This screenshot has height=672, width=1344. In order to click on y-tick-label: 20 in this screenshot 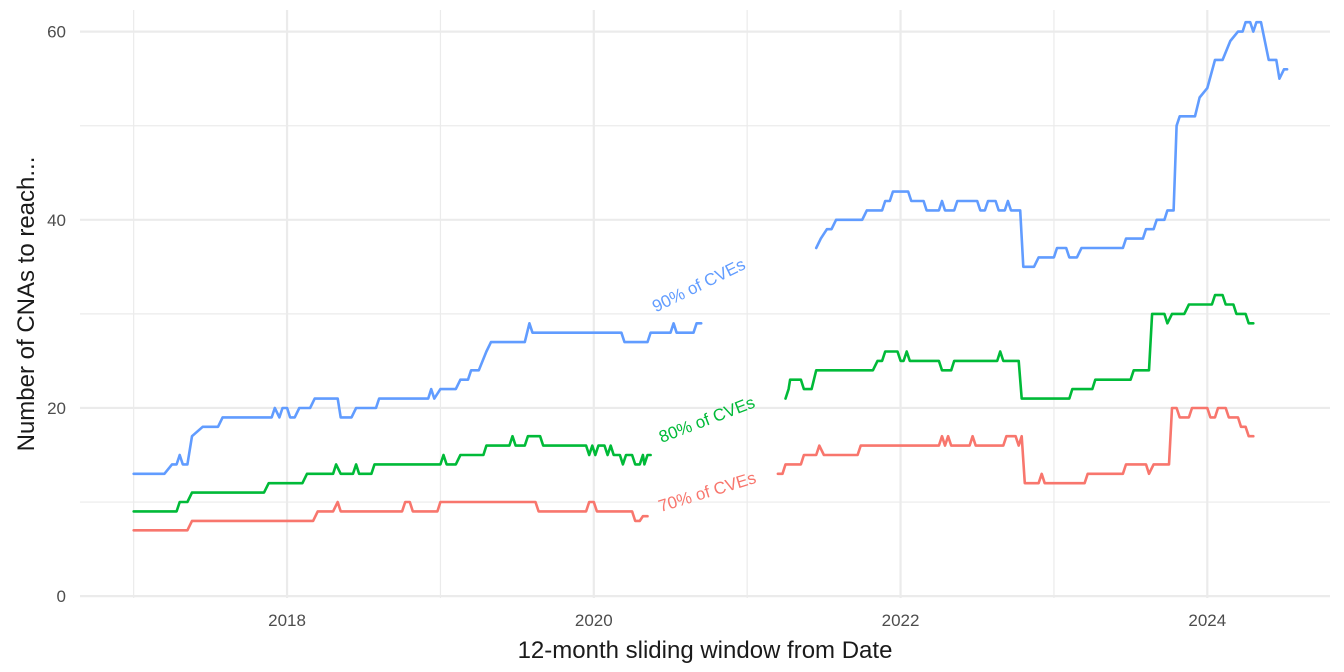, I will do `click(56, 408)`.